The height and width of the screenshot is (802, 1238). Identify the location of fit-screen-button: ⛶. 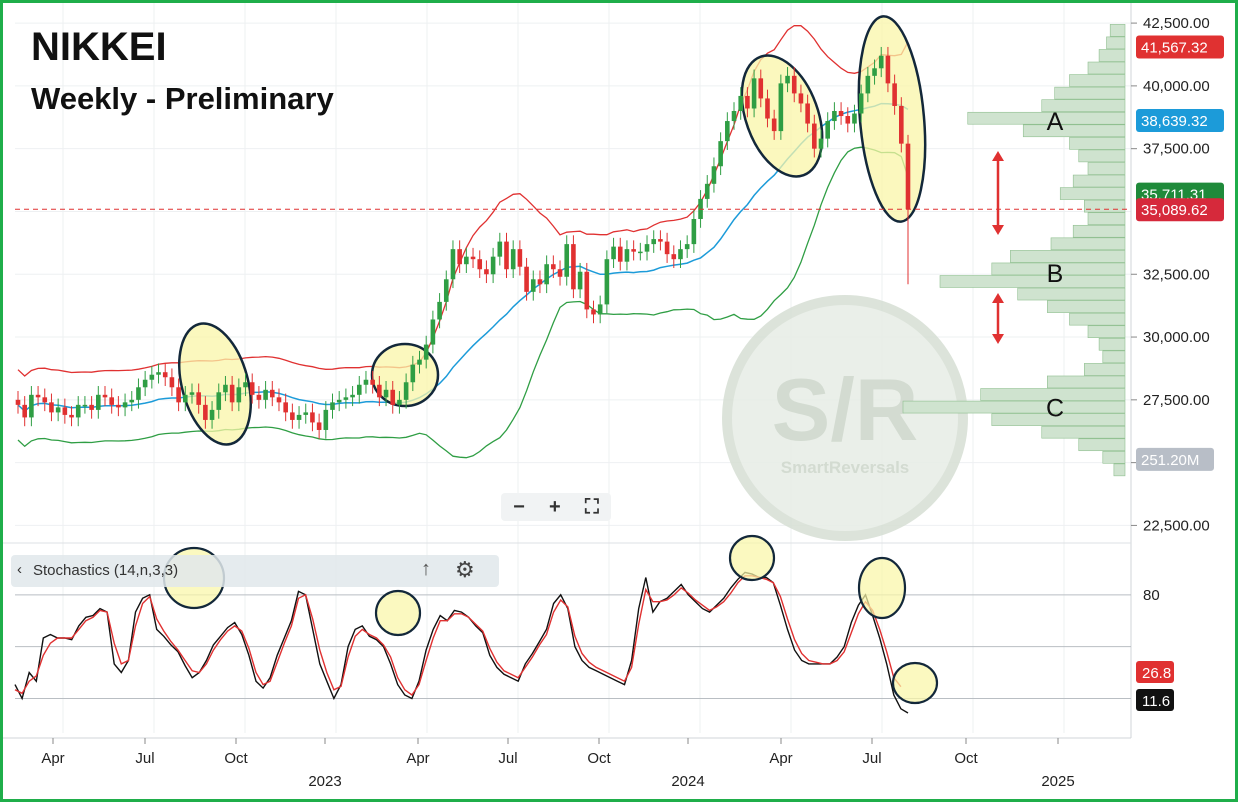
(591, 506).